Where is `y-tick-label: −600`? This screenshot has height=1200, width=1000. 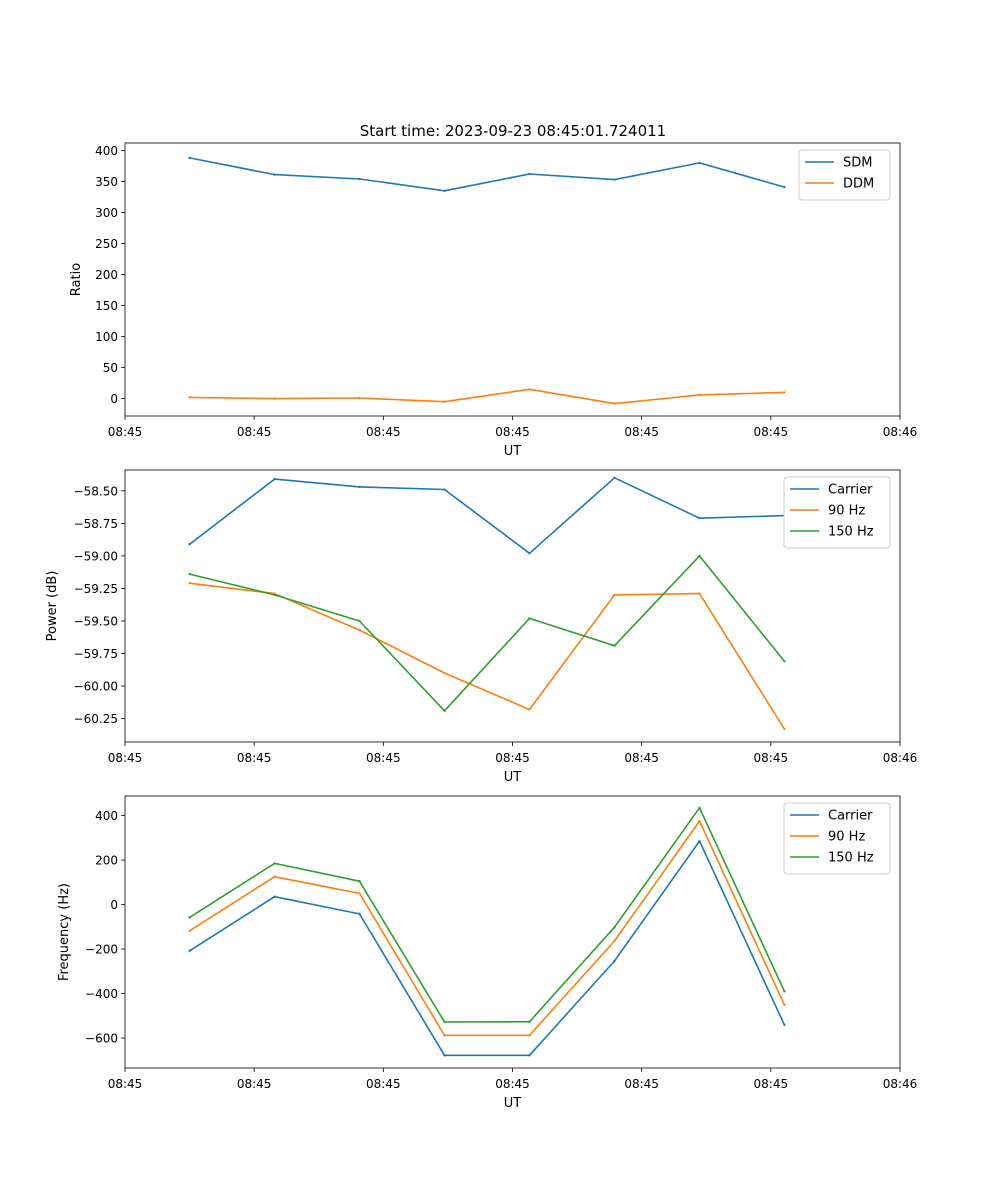
y-tick-label: −600 is located at coordinates (101, 1038).